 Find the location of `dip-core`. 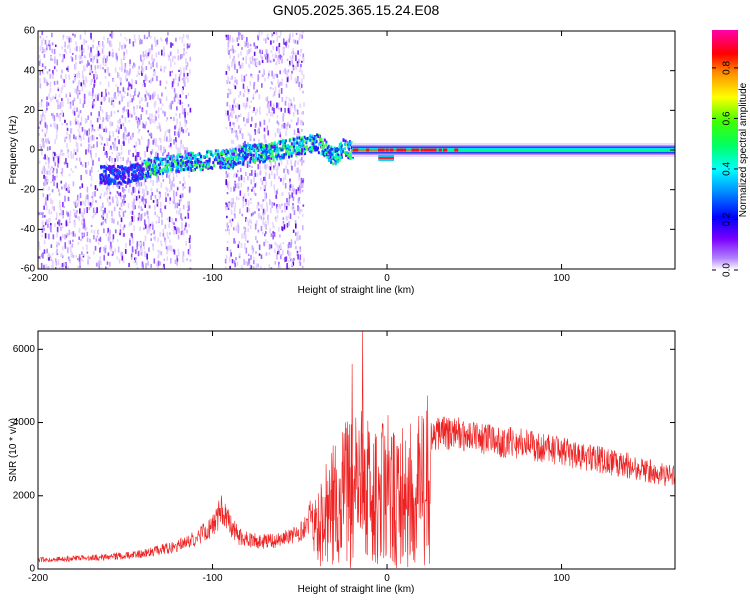

dip-core is located at coordinates (386, 157).